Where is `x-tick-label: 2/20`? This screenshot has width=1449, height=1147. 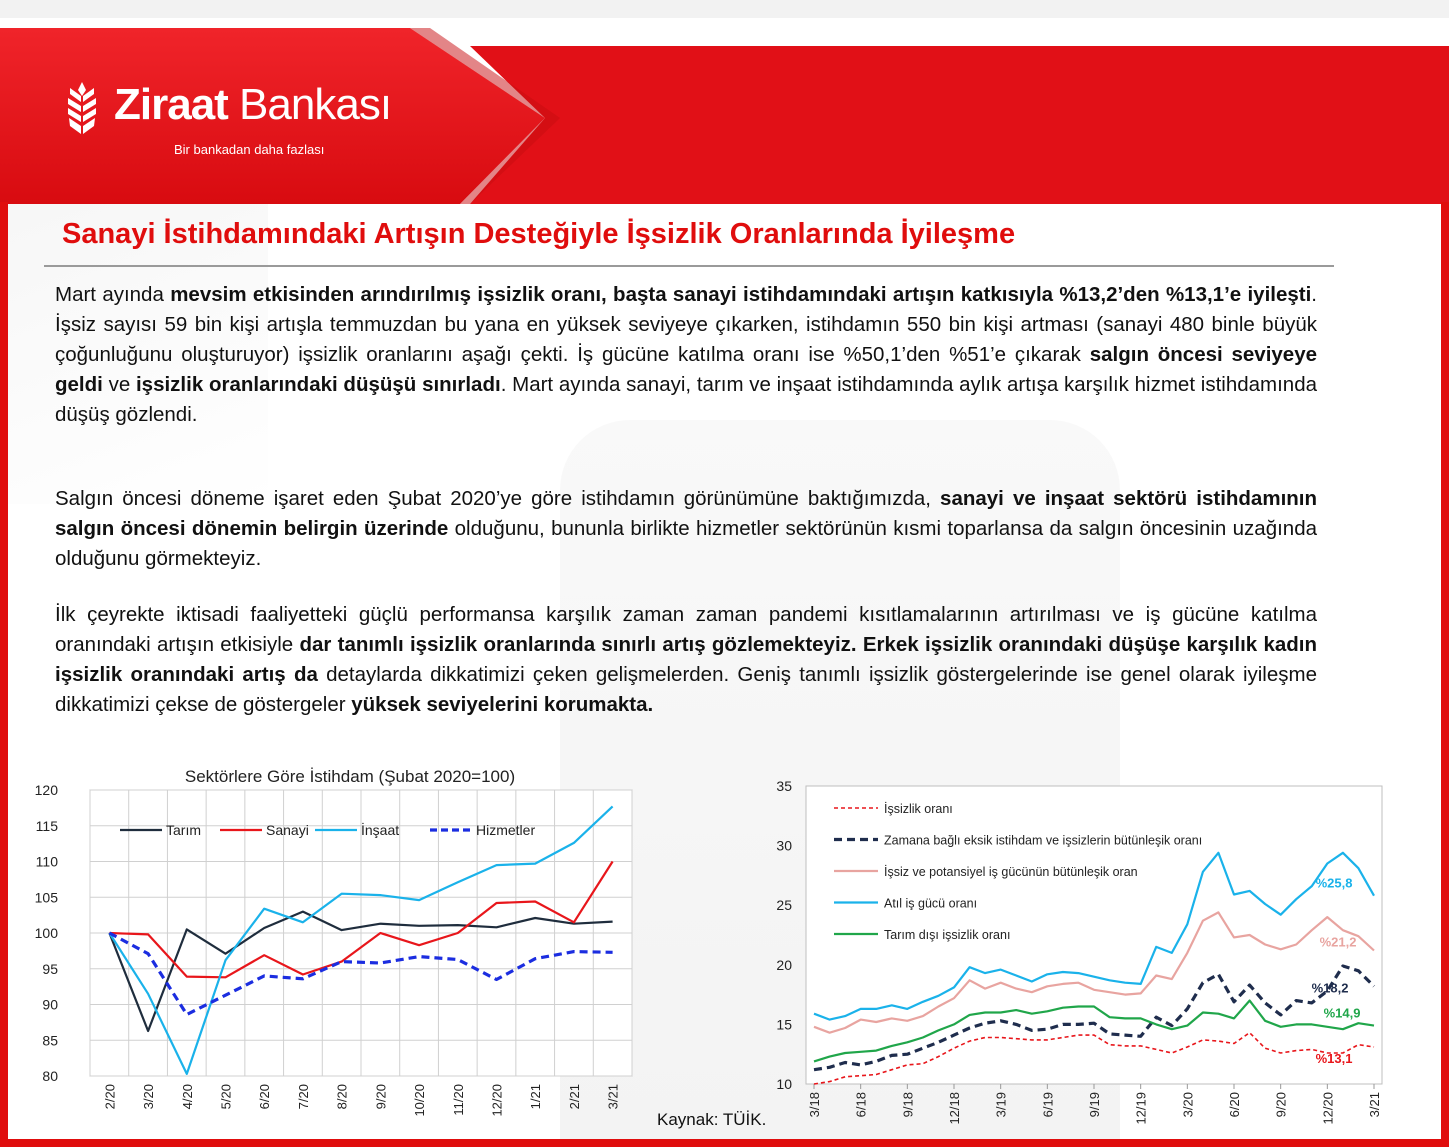
x-tick-label: 2/20 is located at coordinates (109, 1096).